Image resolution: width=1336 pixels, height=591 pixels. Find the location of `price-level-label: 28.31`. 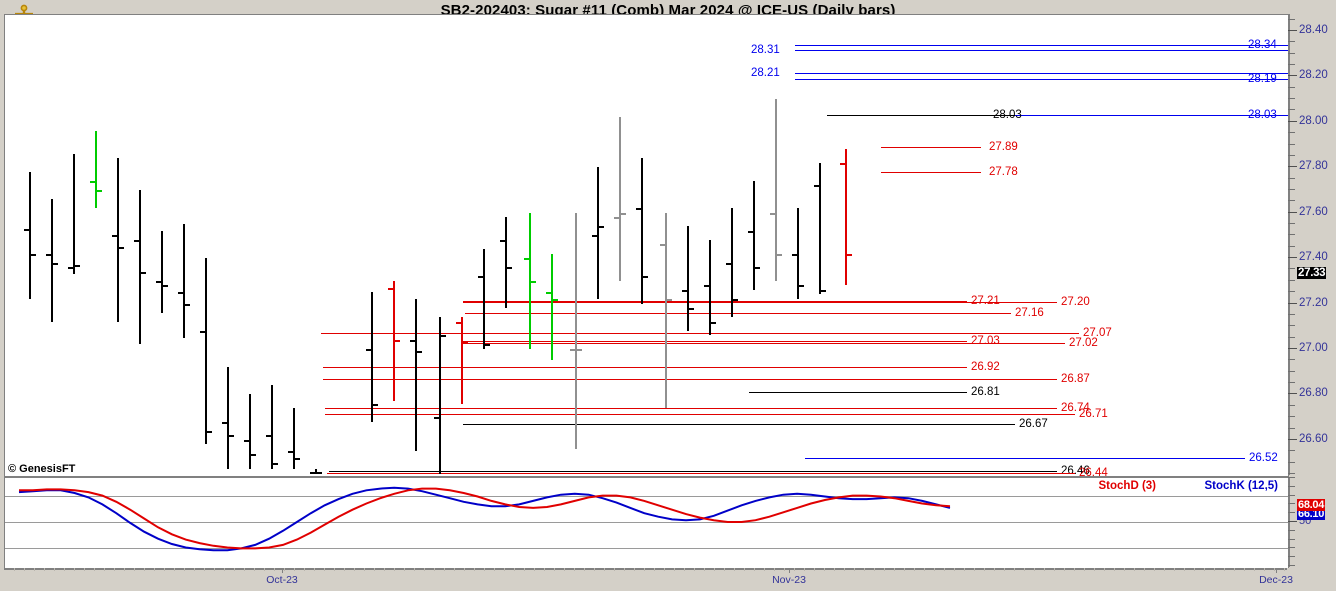

price-level-label: 28.31 is located at coordinates (765, 50).